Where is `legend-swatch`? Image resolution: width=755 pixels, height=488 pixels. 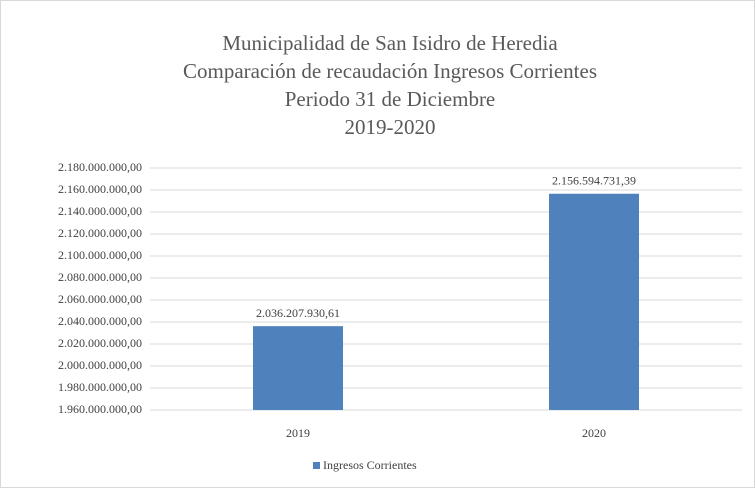 legend-swatch is located at coordinates (316, 465).